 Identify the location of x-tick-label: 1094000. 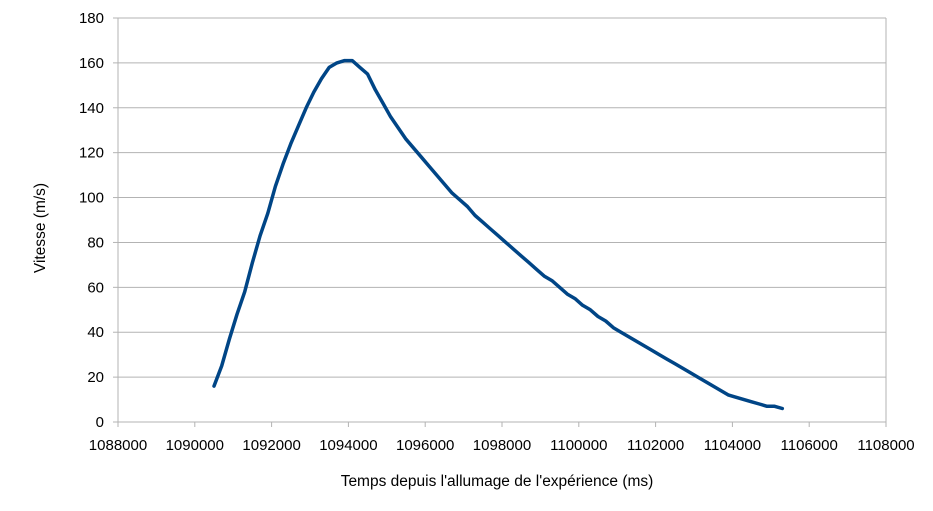
(348, 445).